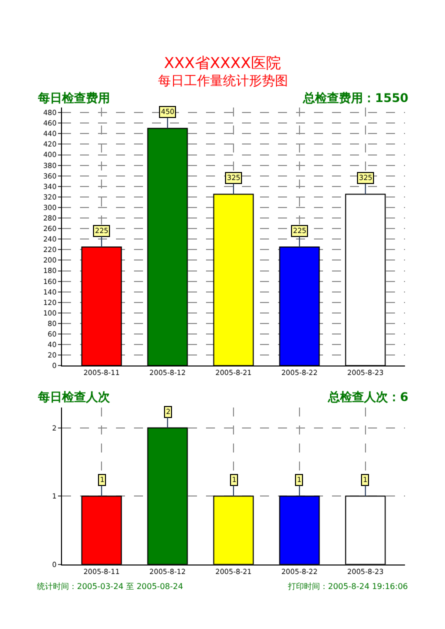 Image resolution: width=445 pixels, height=629 pixels. I want to click on text: 每日检查费用, so click(73, 98).